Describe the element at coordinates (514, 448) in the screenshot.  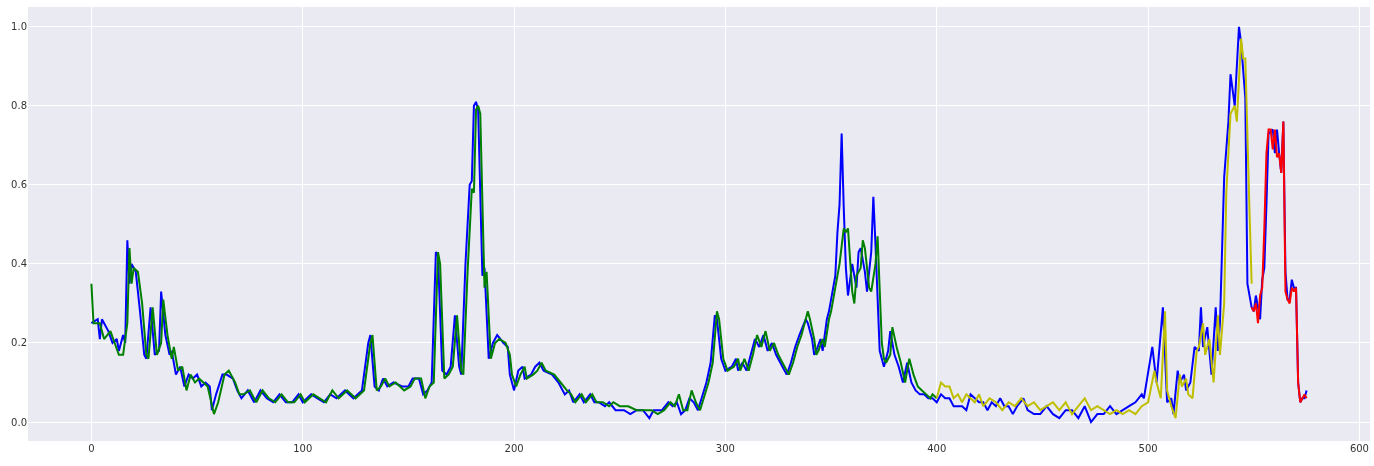
I see `x-tick-label: 200` at that location.